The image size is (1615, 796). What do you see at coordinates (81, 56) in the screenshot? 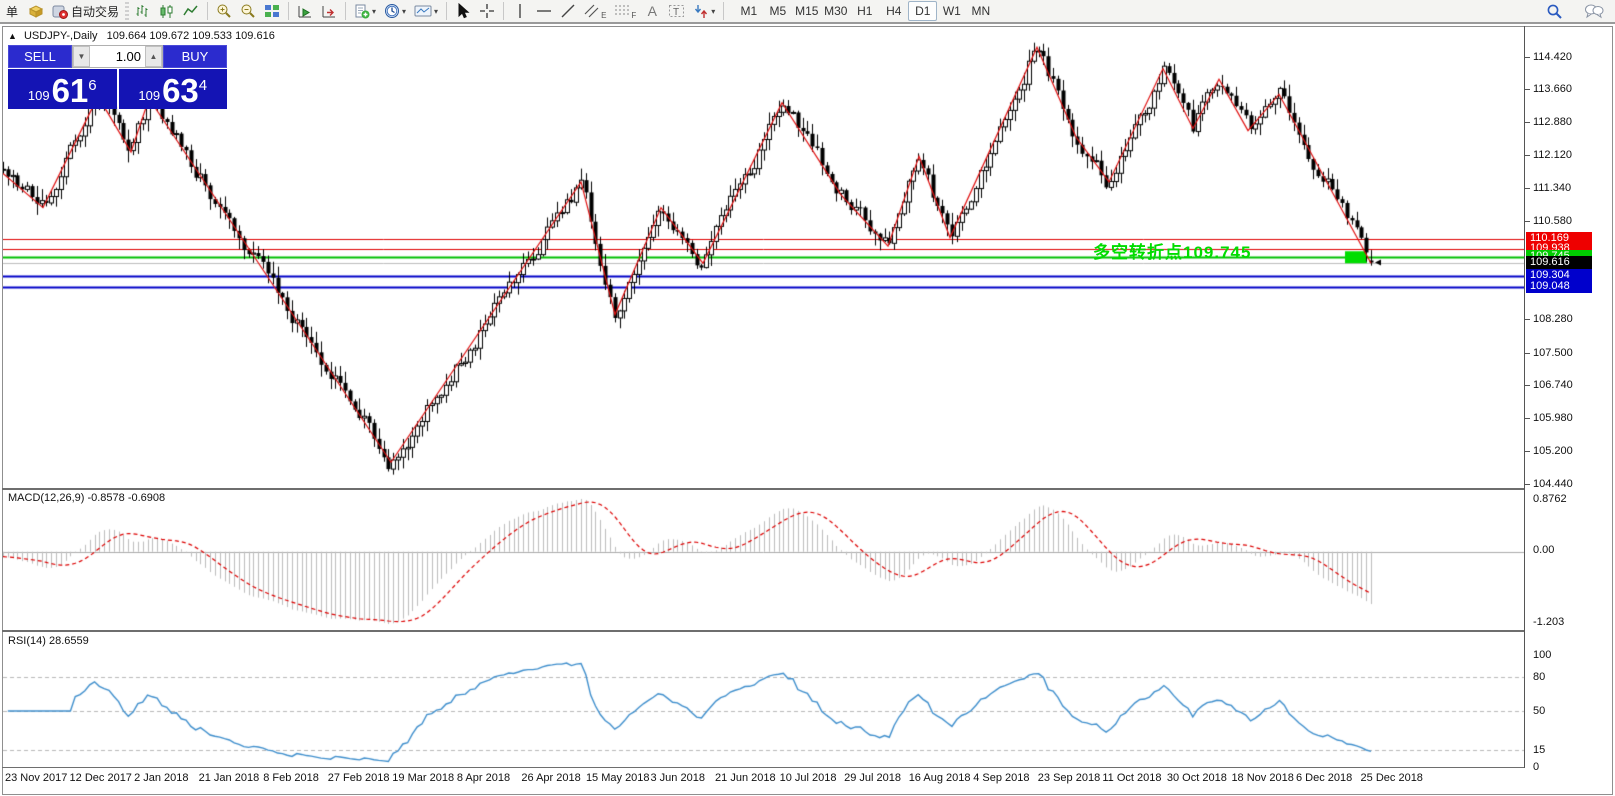
I see `volume-down-button: ▼` at bounding box center [81, 56].